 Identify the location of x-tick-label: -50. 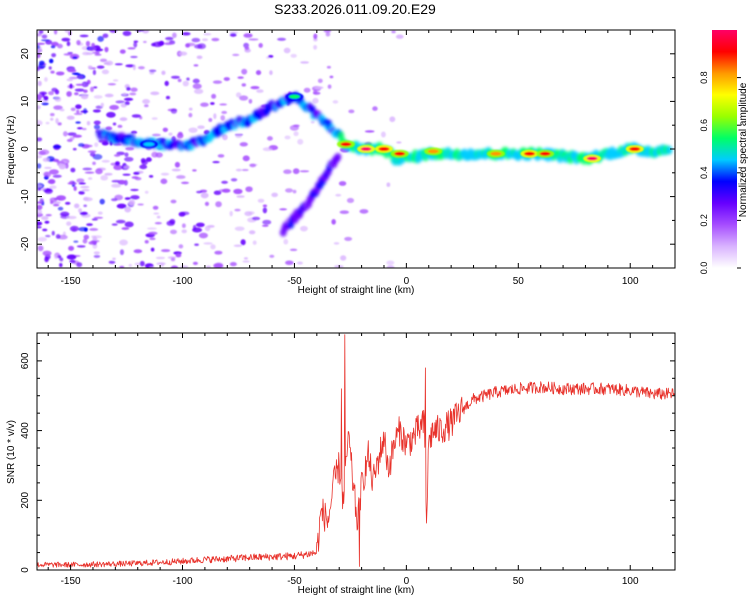
(294, 281).